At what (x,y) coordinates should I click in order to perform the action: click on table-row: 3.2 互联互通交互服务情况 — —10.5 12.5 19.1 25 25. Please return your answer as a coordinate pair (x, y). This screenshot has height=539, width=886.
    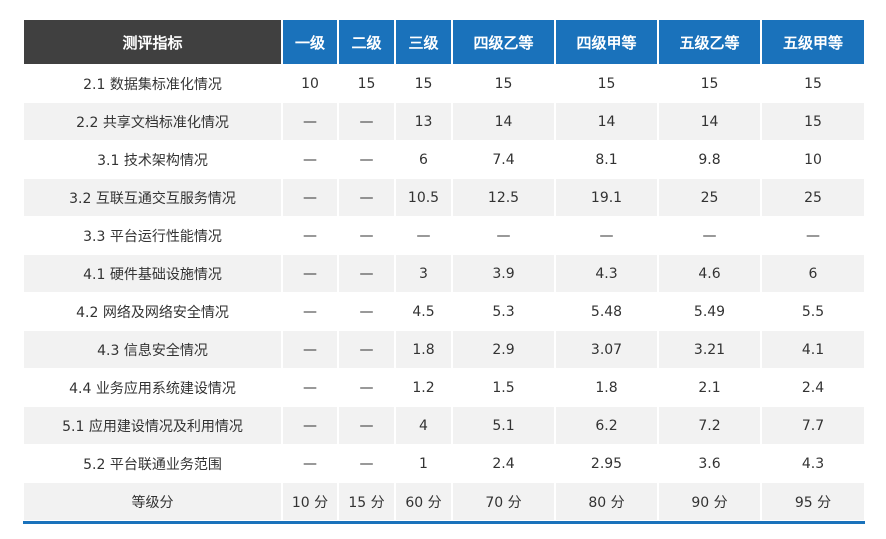
    Looking at the image, I should click on (444, 197).